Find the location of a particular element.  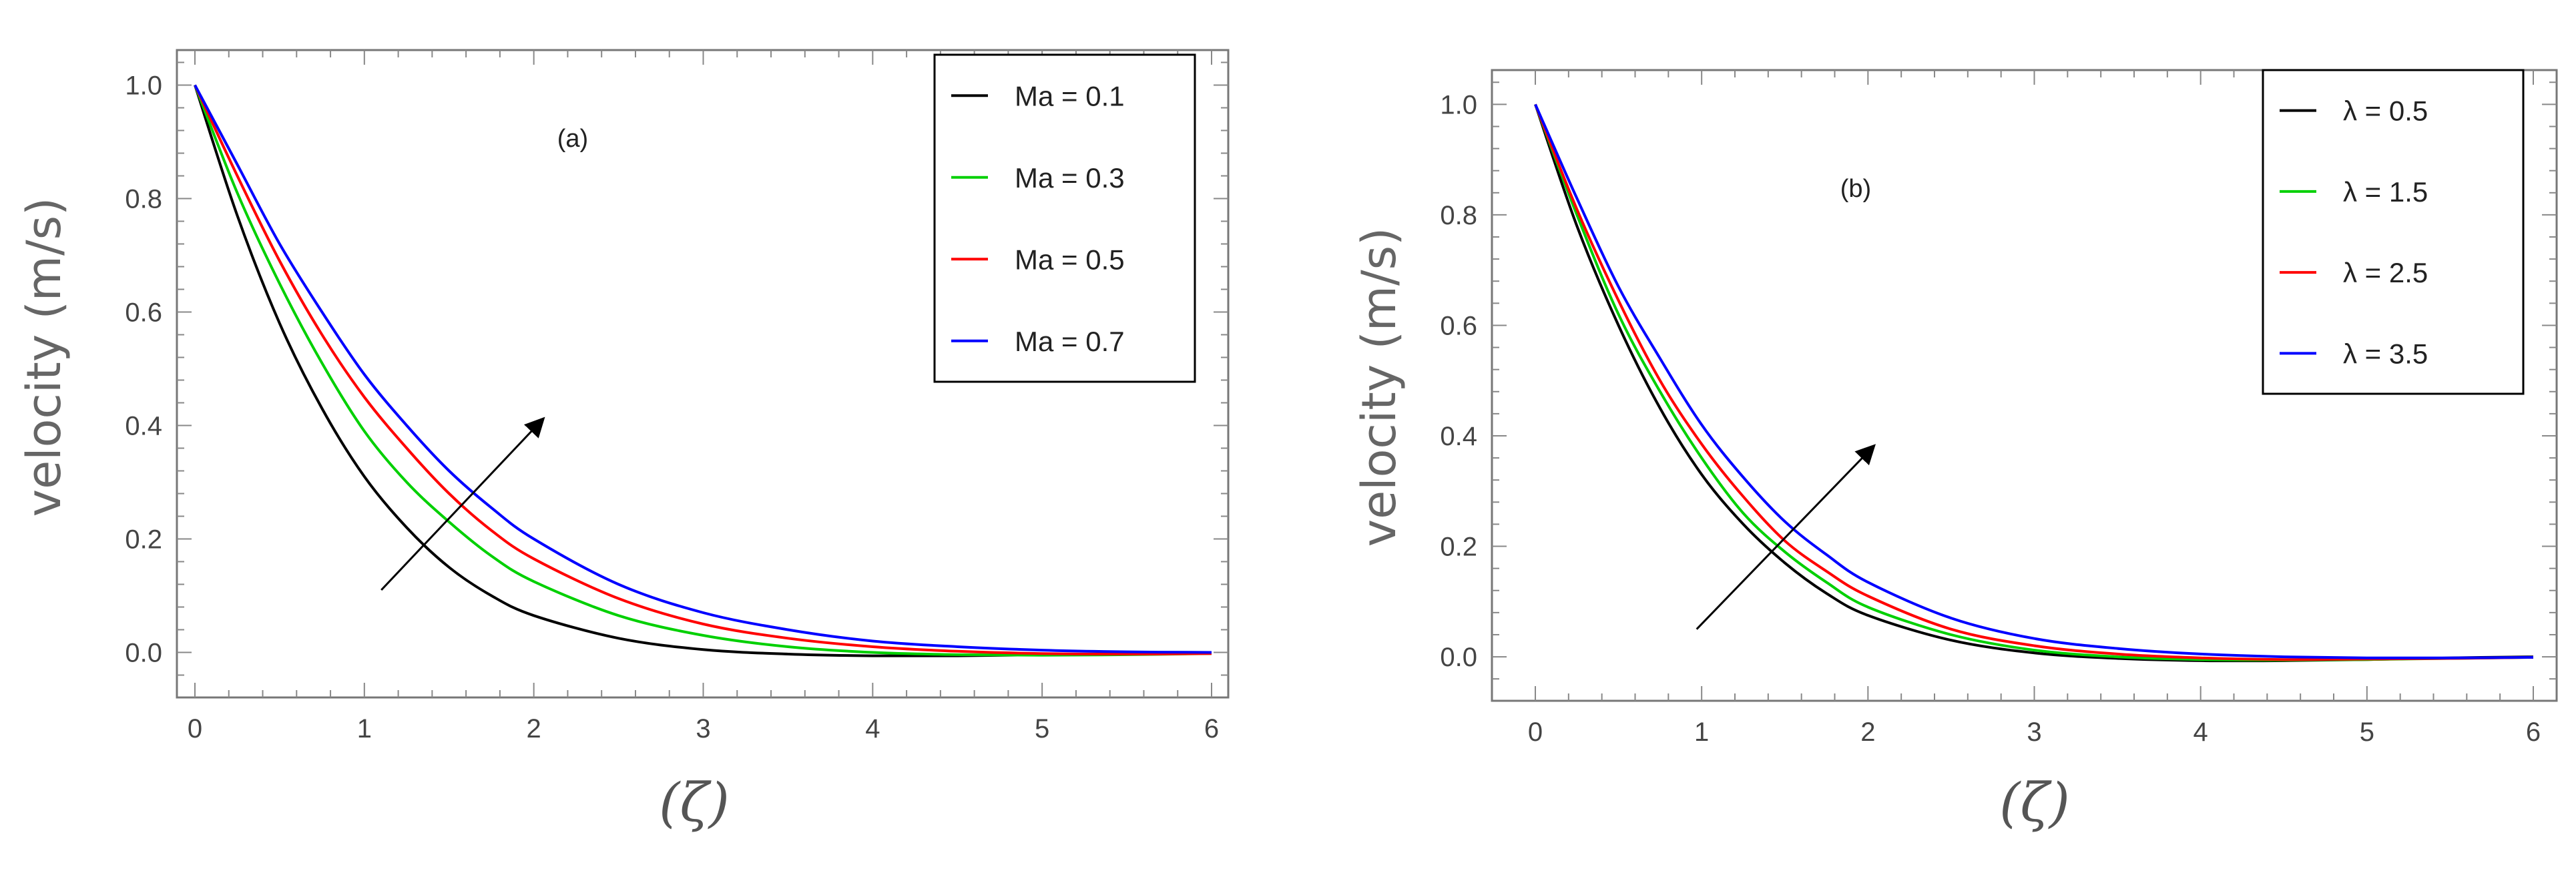

legend: Ma = 0.1 Ma = 0.3 Ma = 0.5 Ma = 0.7 is located at coordinates (1064, 218).